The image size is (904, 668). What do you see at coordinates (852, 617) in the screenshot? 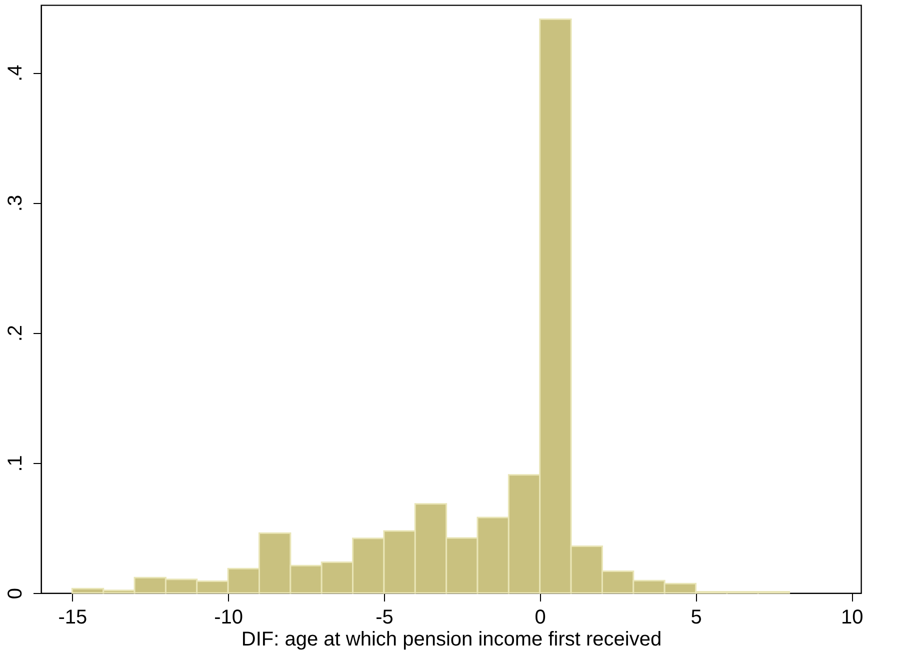
I see `x-tick-label: 10` at bounding box center [852, 617].